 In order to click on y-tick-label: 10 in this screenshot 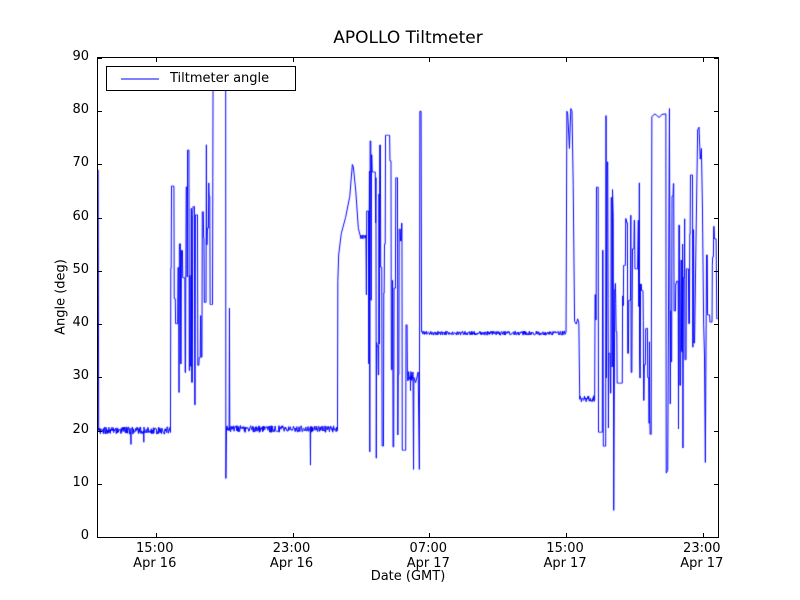, I will do `click(80, 482)`.